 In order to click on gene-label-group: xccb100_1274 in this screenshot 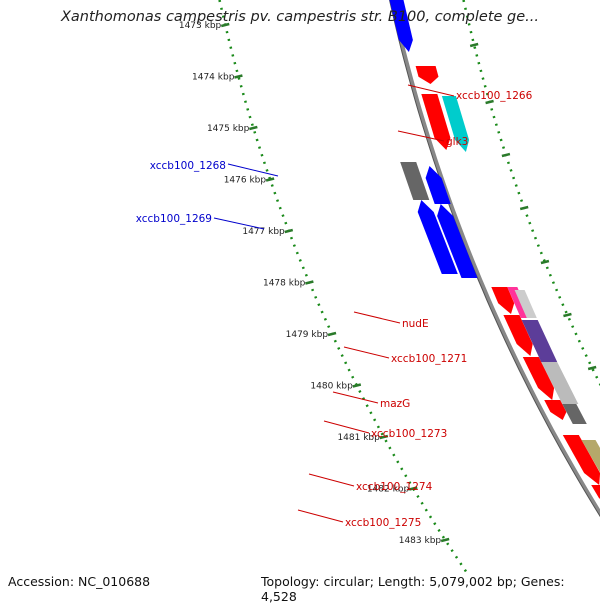, I will do `click(371, 483)`.